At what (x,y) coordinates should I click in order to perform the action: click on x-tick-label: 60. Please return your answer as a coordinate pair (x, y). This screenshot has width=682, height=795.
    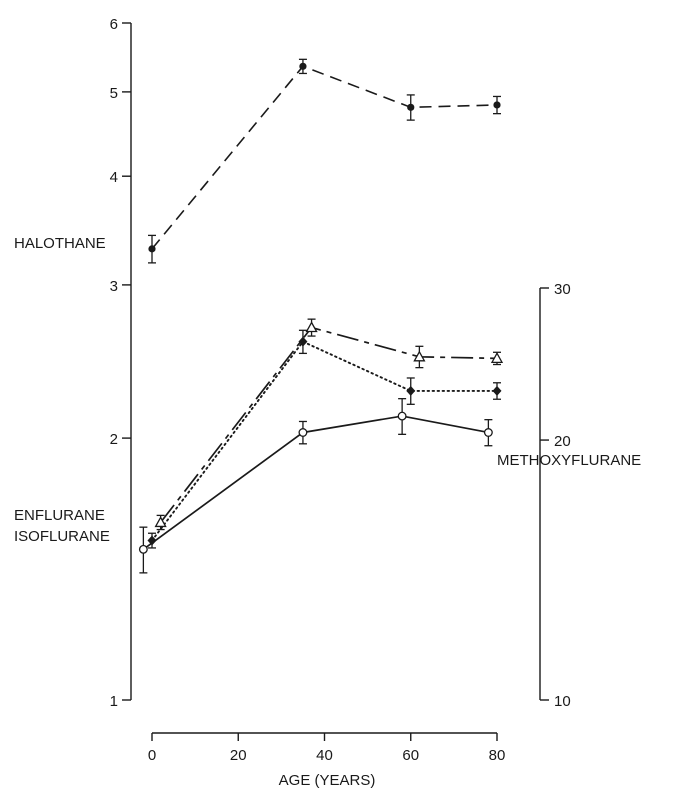
    Looking at the image, I should click on (410, 755).